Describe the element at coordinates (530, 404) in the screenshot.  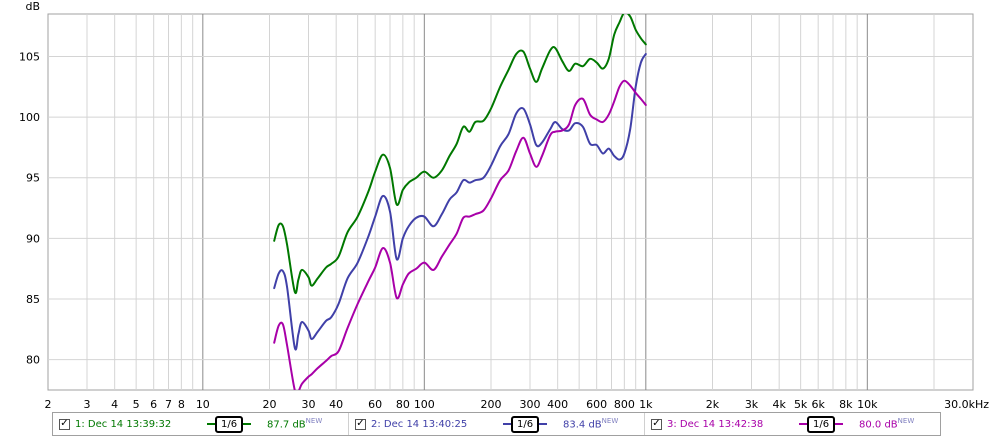
I see `x-tick-label: 300` at that location.